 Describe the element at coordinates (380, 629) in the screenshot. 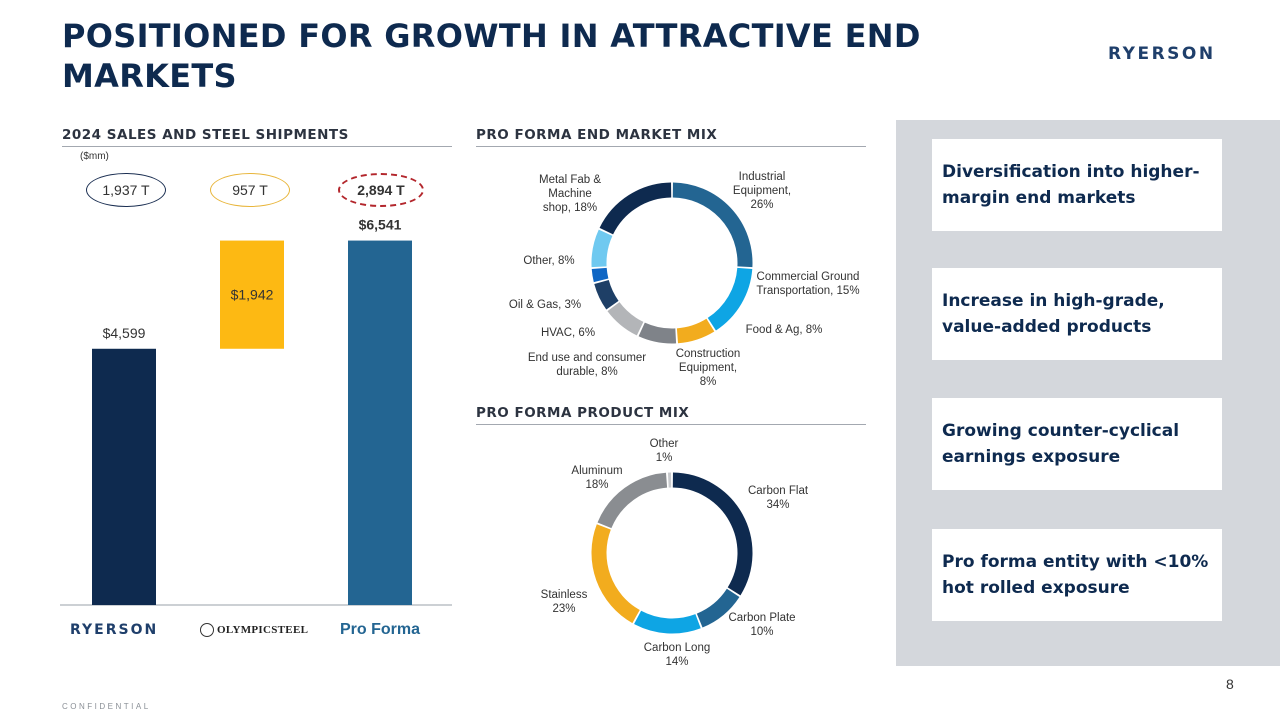

I see `pro-forma-label: Pro Forma` at that location.